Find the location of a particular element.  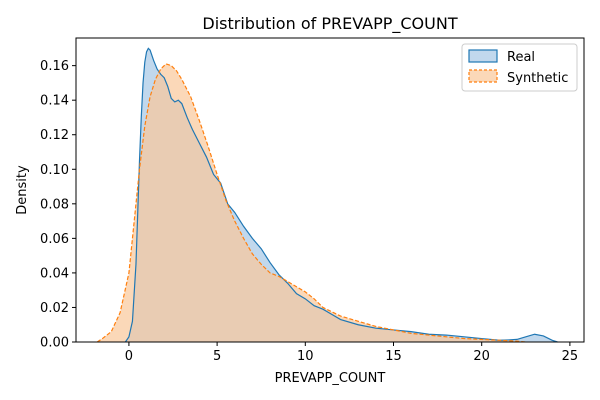

x-tick-label: 15 is located at coordinates (393, 356).